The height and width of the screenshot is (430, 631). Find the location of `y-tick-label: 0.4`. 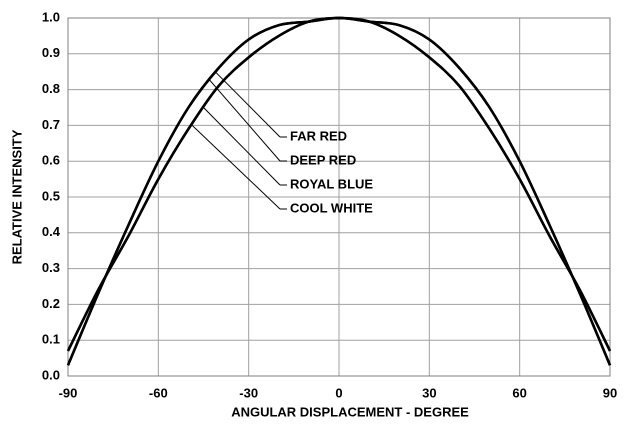

y-tick-label: 0.4 is located at coordinates (51, 231).